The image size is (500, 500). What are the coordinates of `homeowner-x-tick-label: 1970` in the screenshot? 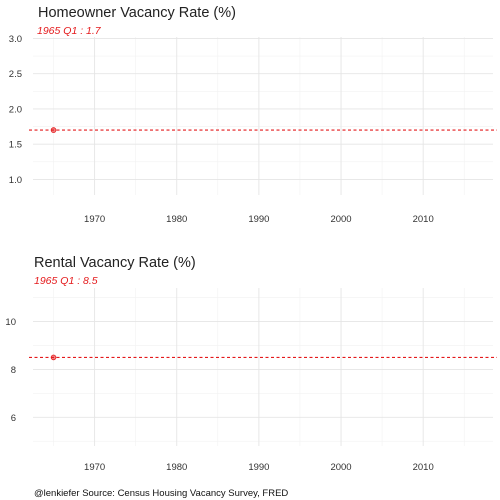 It's located at (94, 219).